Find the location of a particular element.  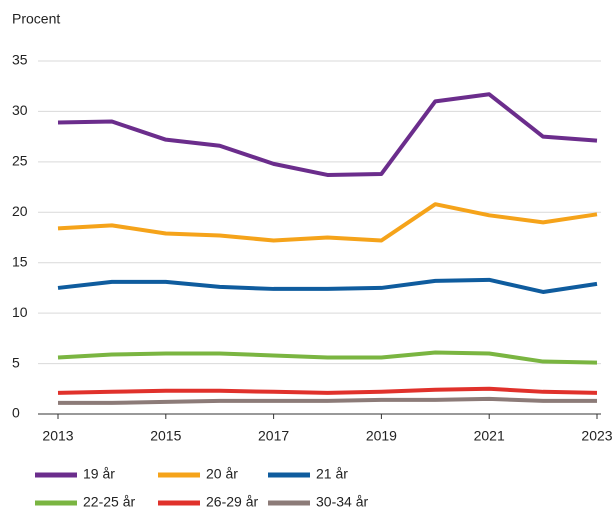

y-tick-label: 15 is located at coordinates (20, 261).